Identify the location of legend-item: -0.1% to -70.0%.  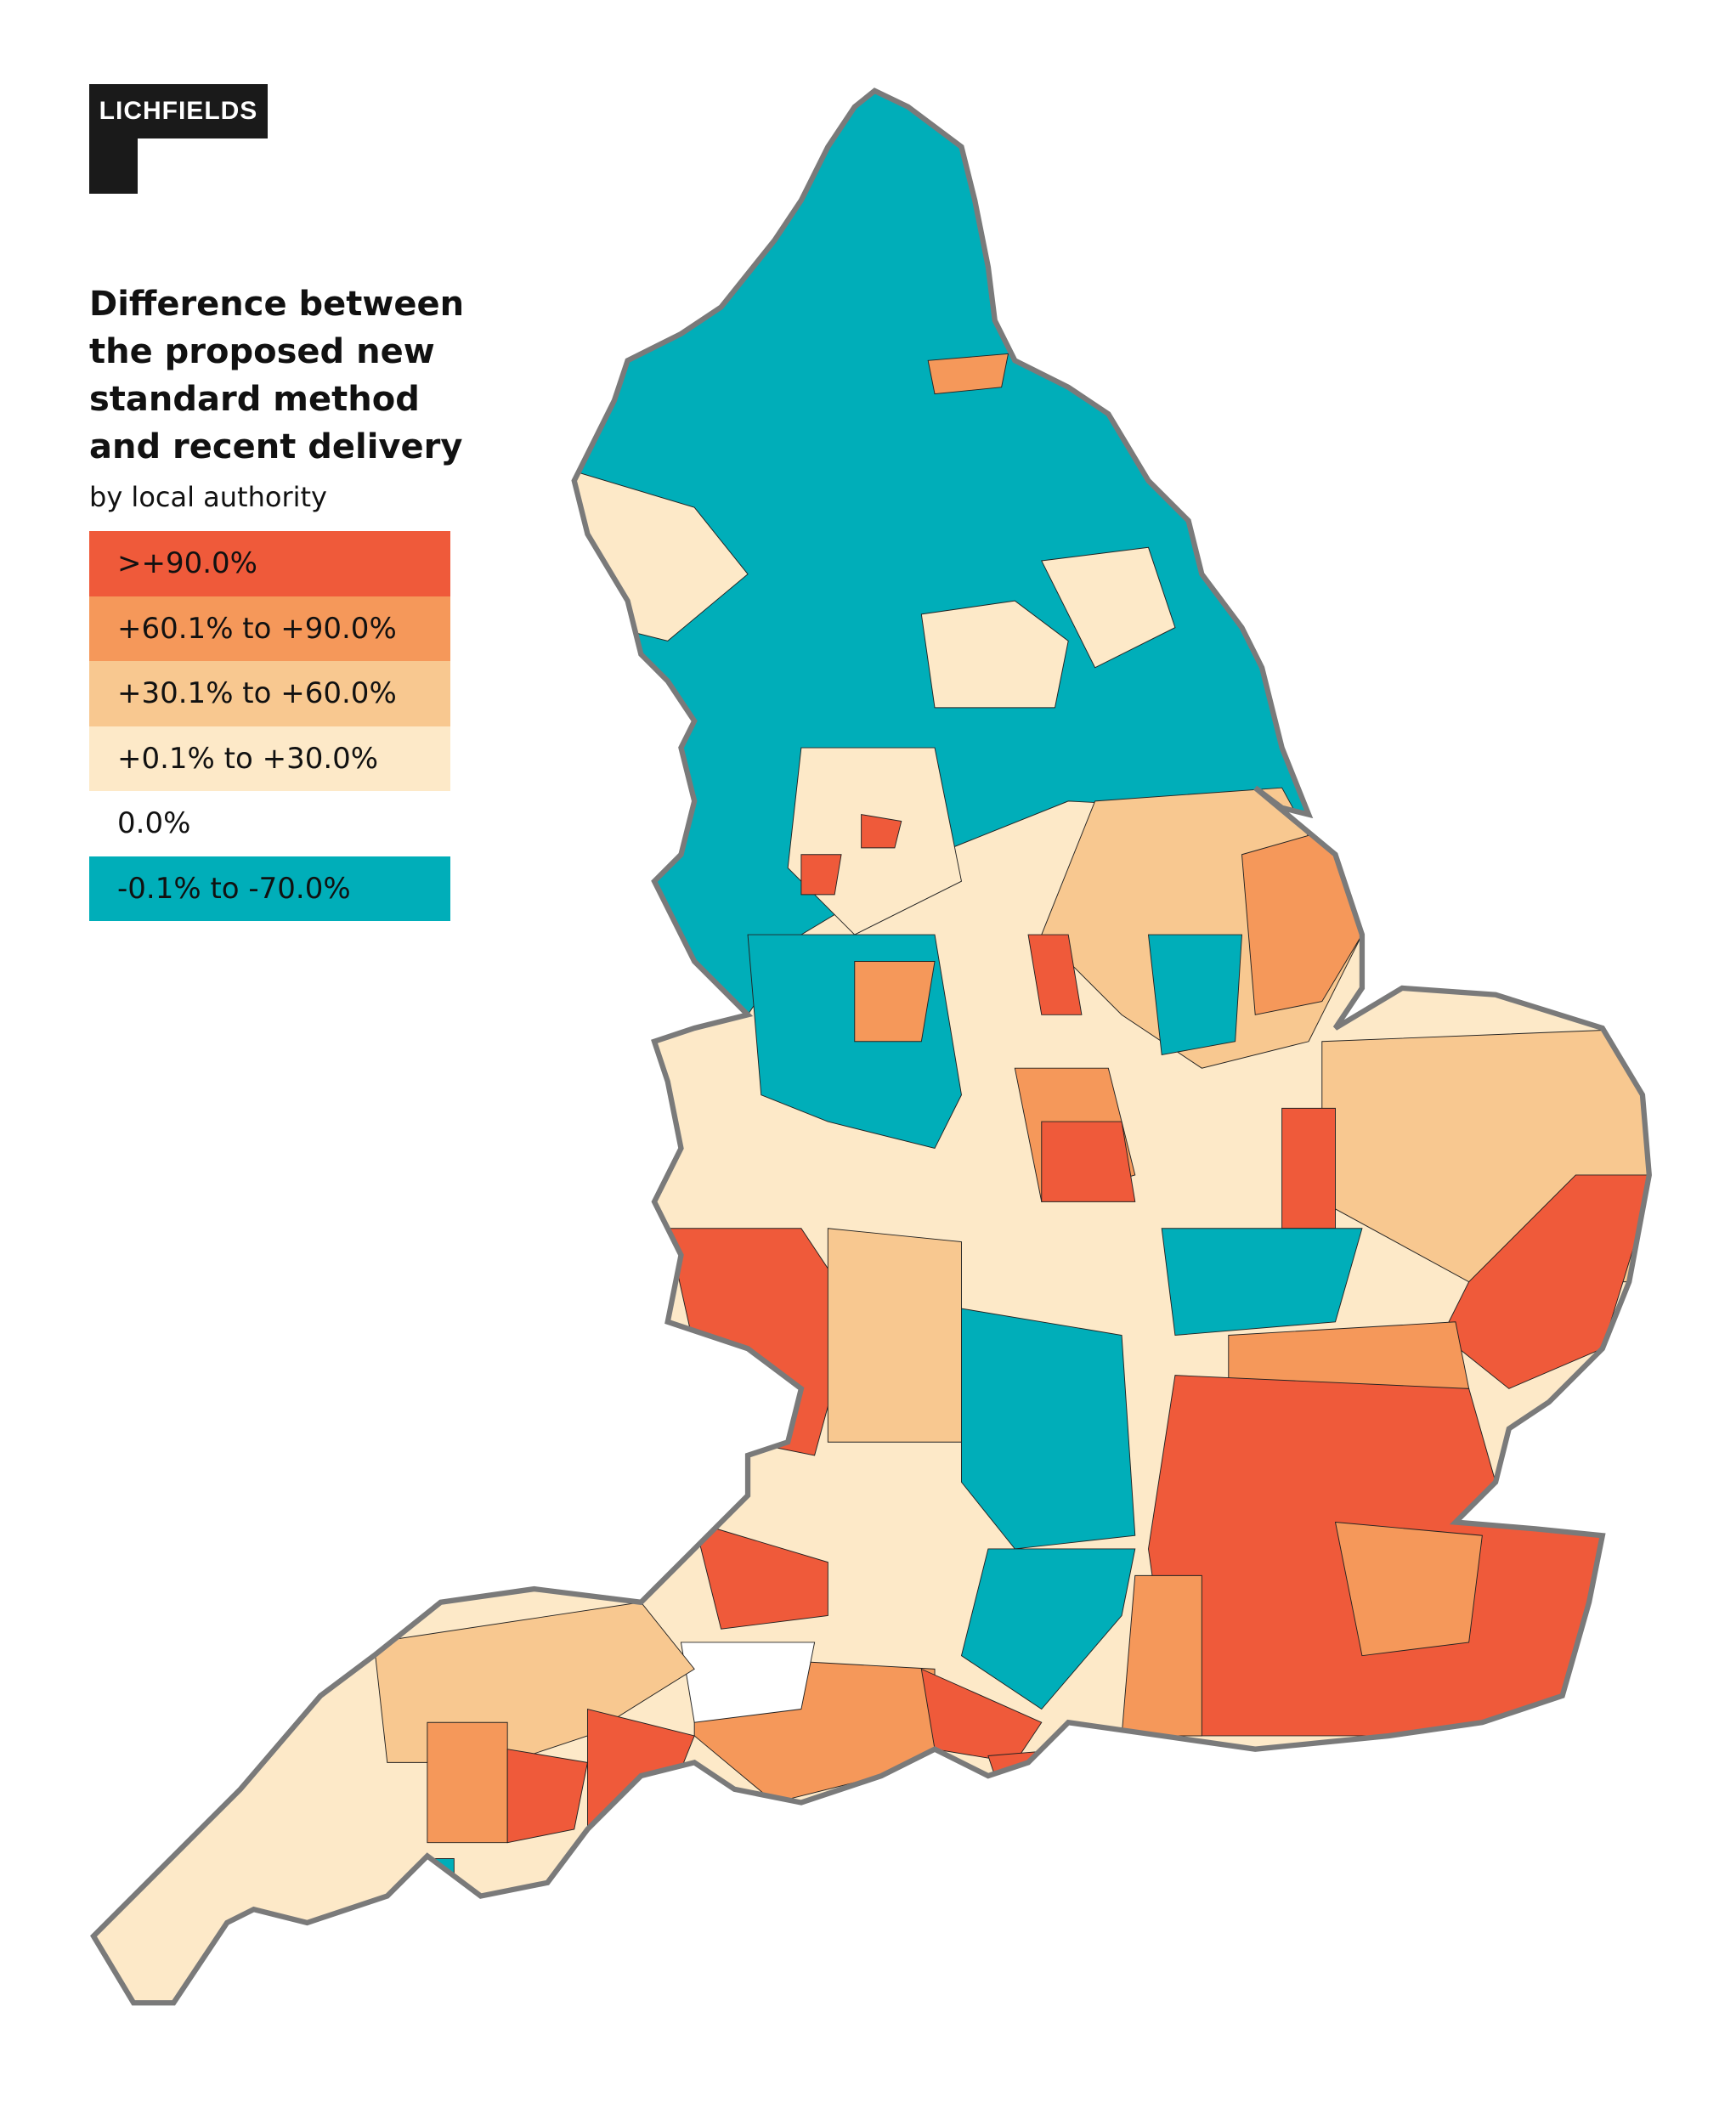
(269, 889).